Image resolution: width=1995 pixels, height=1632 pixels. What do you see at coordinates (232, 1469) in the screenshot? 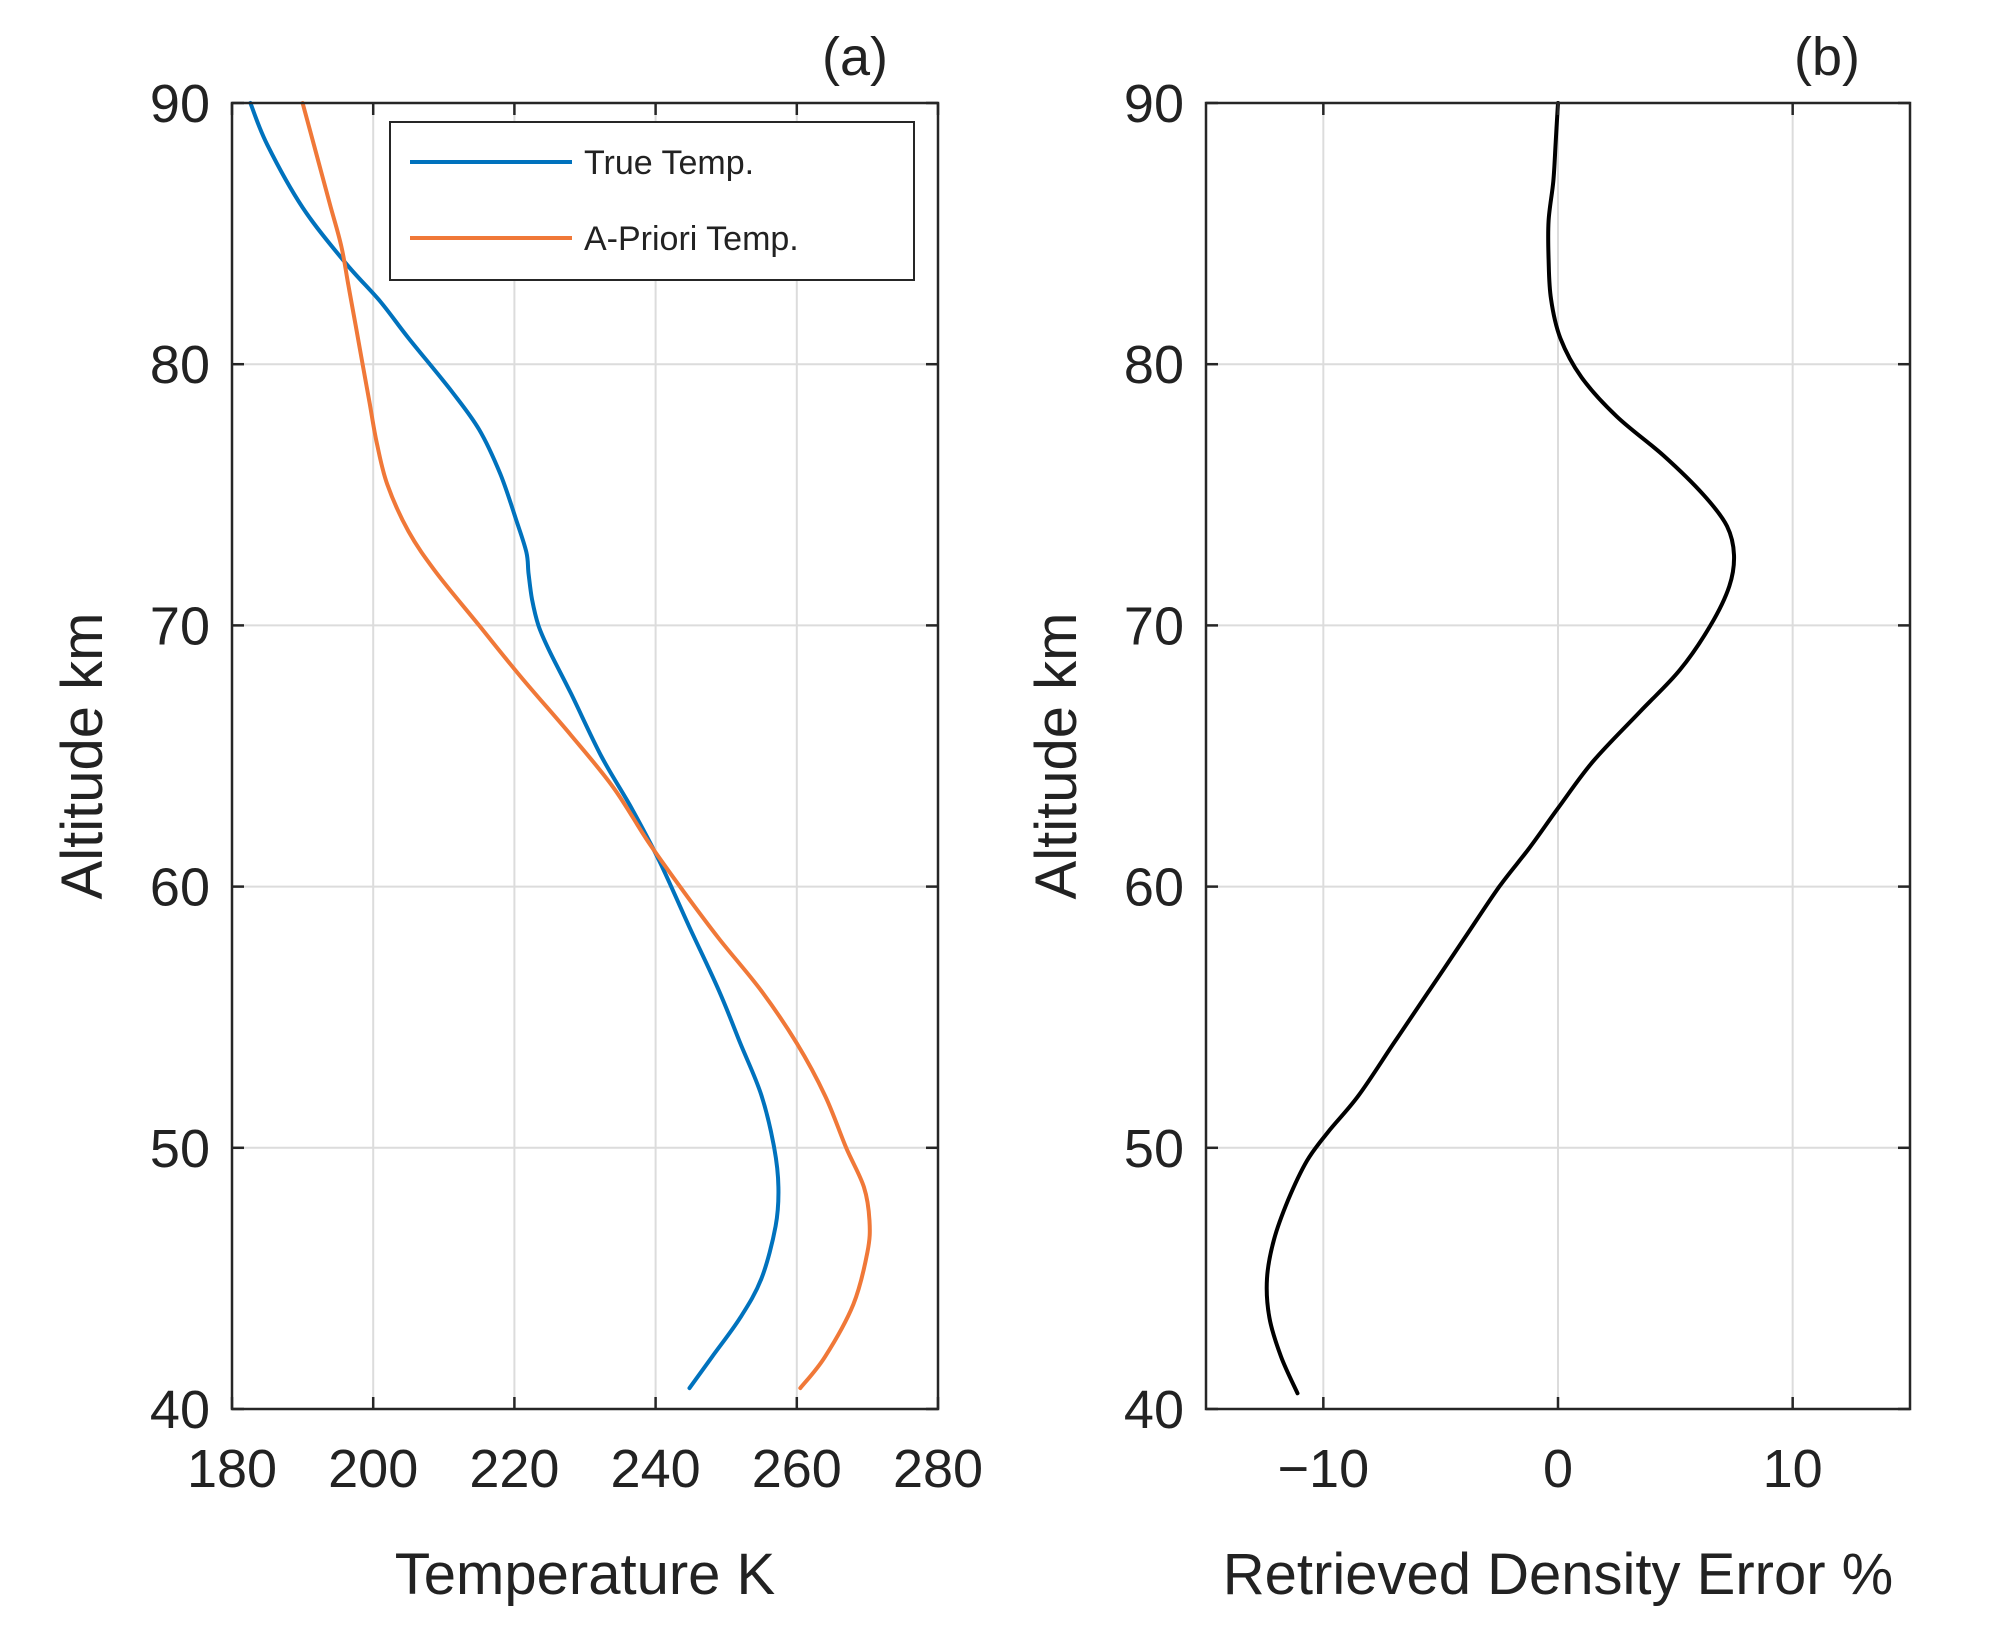
I see `pa-x-tick-label-180: 180` at bounding box center [232, 1469].